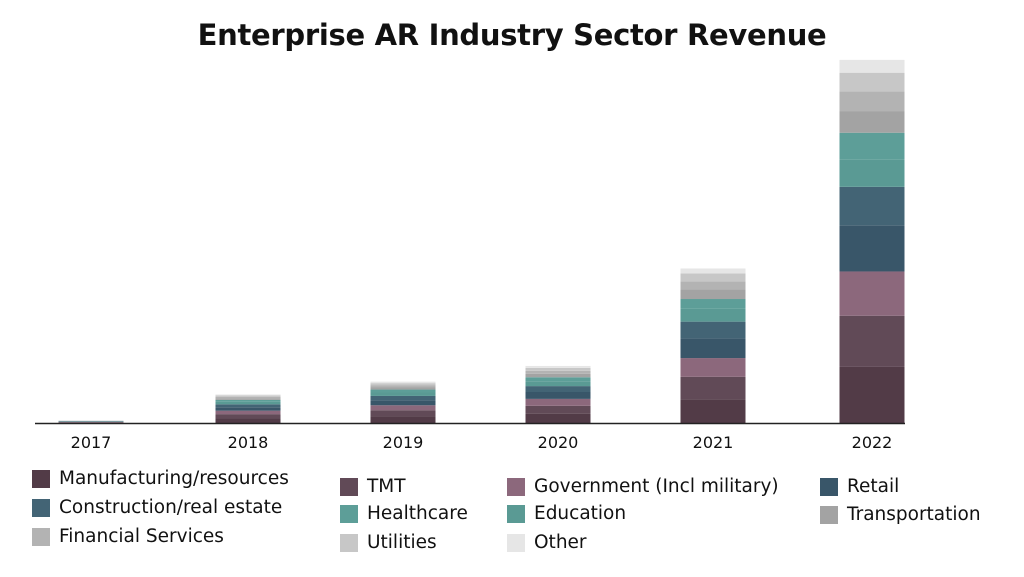  I want to click on x-tick-label: 2018, so click(248, 442).